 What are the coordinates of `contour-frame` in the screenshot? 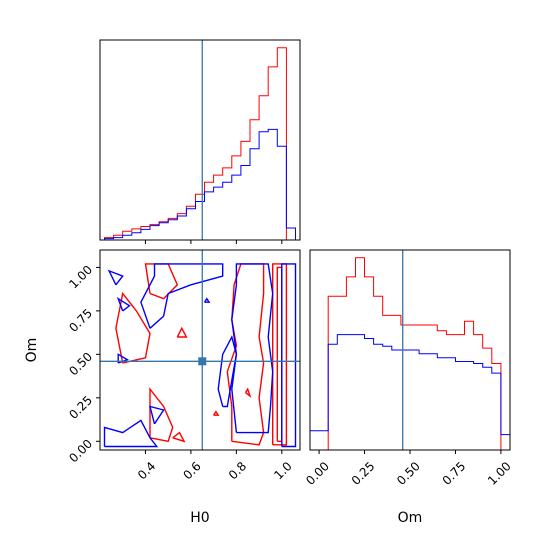 It's located at (200, 350).